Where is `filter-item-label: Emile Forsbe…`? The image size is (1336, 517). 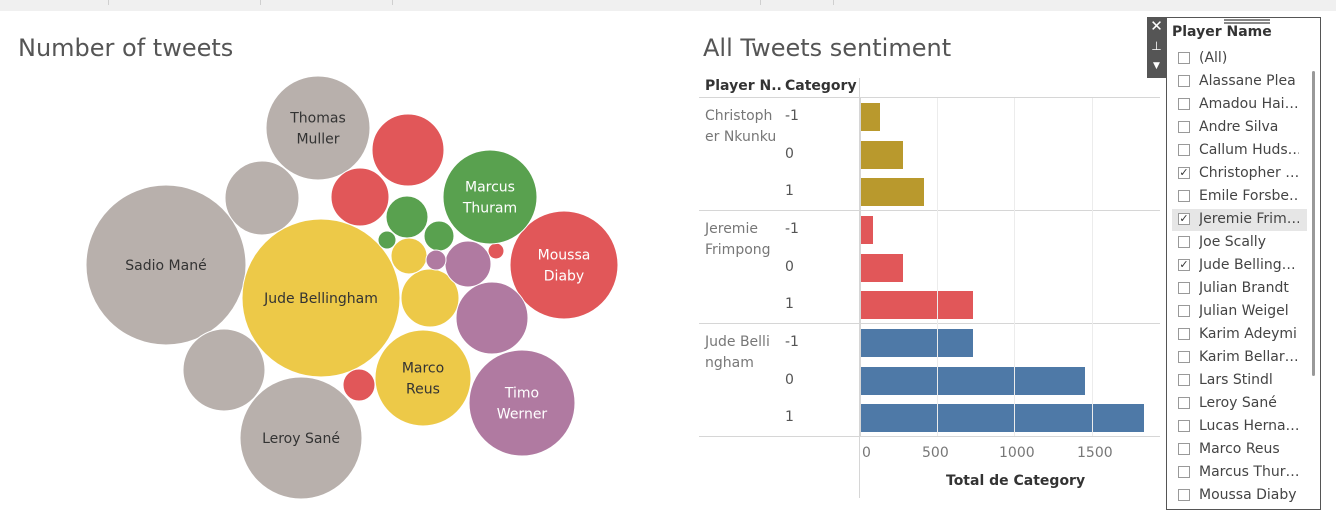
filter-item-label: Emile Forsbe… is located at coordinates (1249, 196).